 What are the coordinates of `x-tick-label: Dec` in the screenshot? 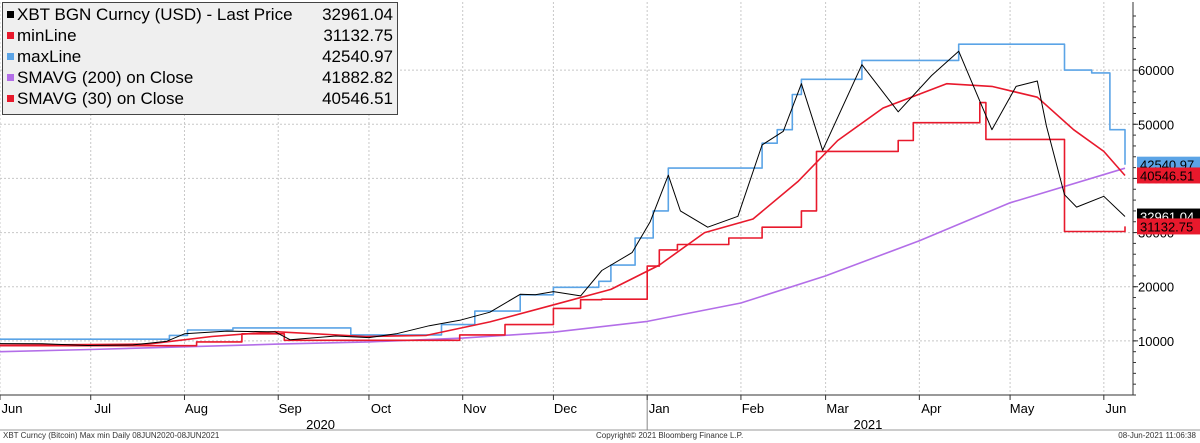 It's located at (566, 408).